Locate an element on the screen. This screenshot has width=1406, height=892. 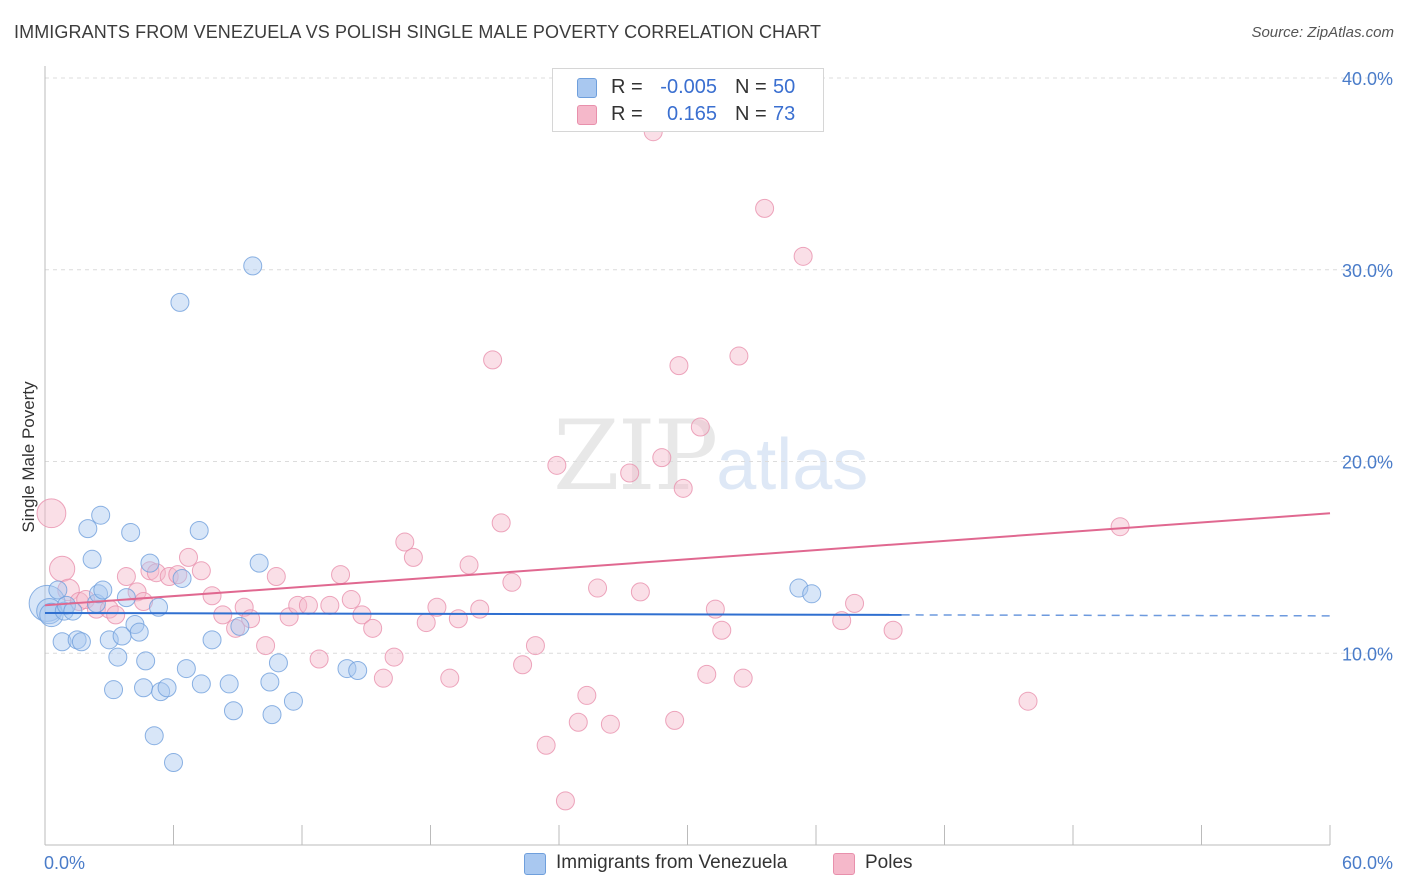
y-tick-label: 30.0% is located at coordinates (1367, 271).